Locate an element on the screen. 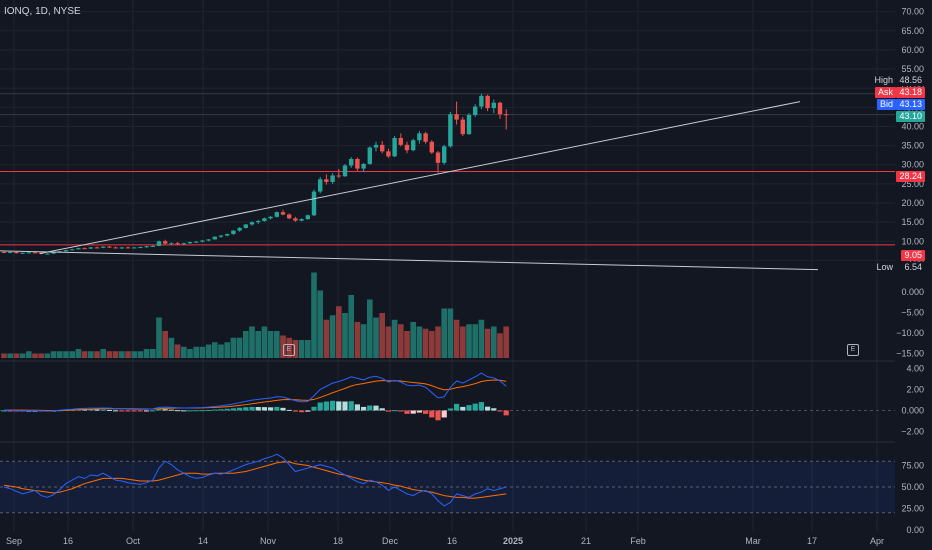  earnings-marker-upcoming: E is located at coordinates (853, 350).